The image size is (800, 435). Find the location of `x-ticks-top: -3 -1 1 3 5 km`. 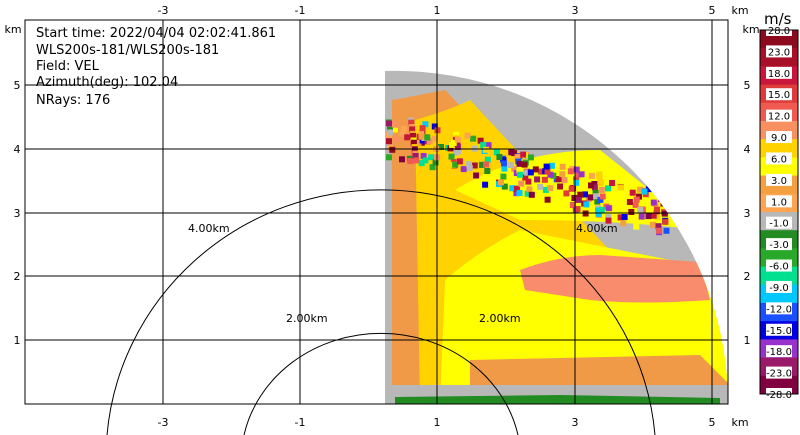

x-ticks-top: -3 -1 1 3 5 km is located at coordinates (453, 10).